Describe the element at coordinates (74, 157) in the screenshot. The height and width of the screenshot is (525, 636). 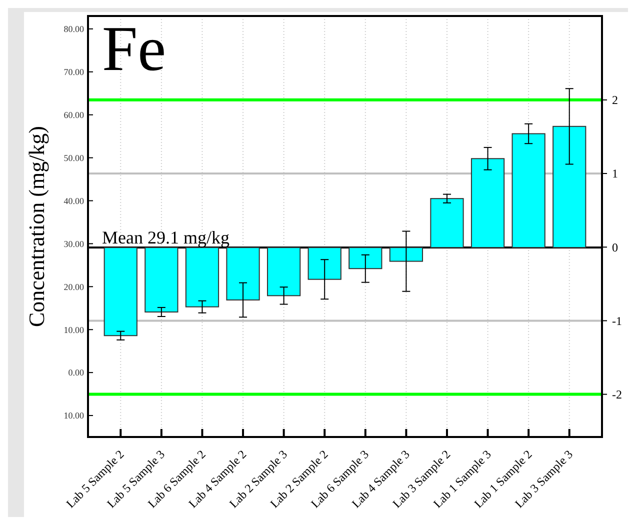
I see `y-tick-label: 50.00` at that location.